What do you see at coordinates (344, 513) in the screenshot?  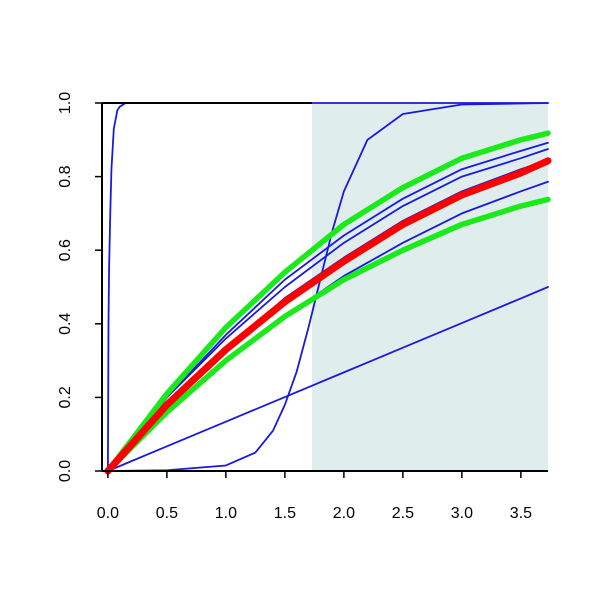 I see `x-tick-label: 2.0` at bounding box center [344, 513].